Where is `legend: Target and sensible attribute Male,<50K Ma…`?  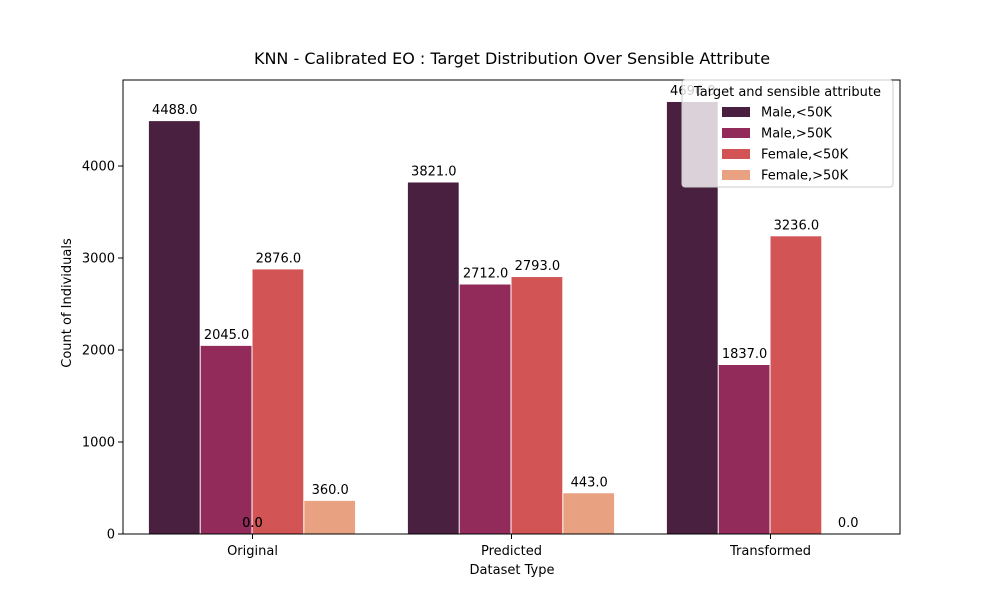
legend: Target and sensible attribute Male,<50K Ma… is located at coordinates (787, 133).